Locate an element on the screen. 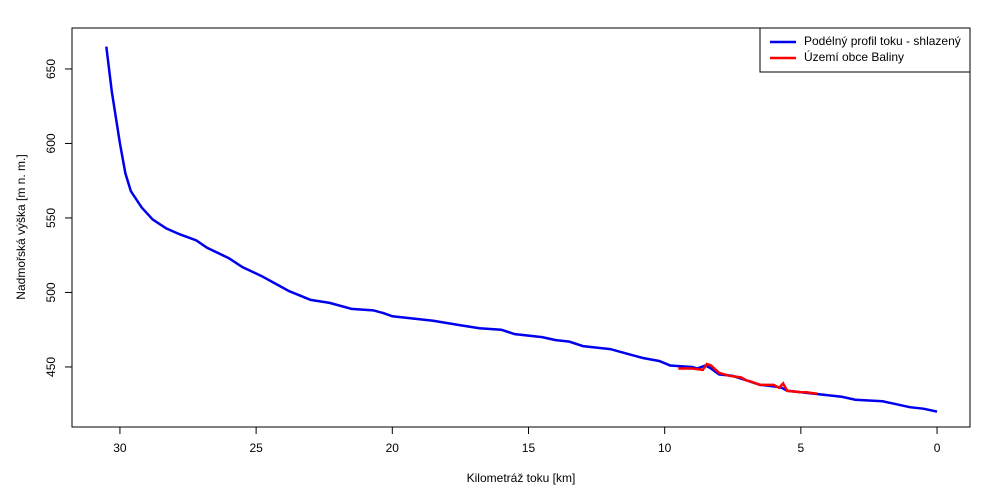  x-tick-label: 20 is located at coordinates (393, 448).